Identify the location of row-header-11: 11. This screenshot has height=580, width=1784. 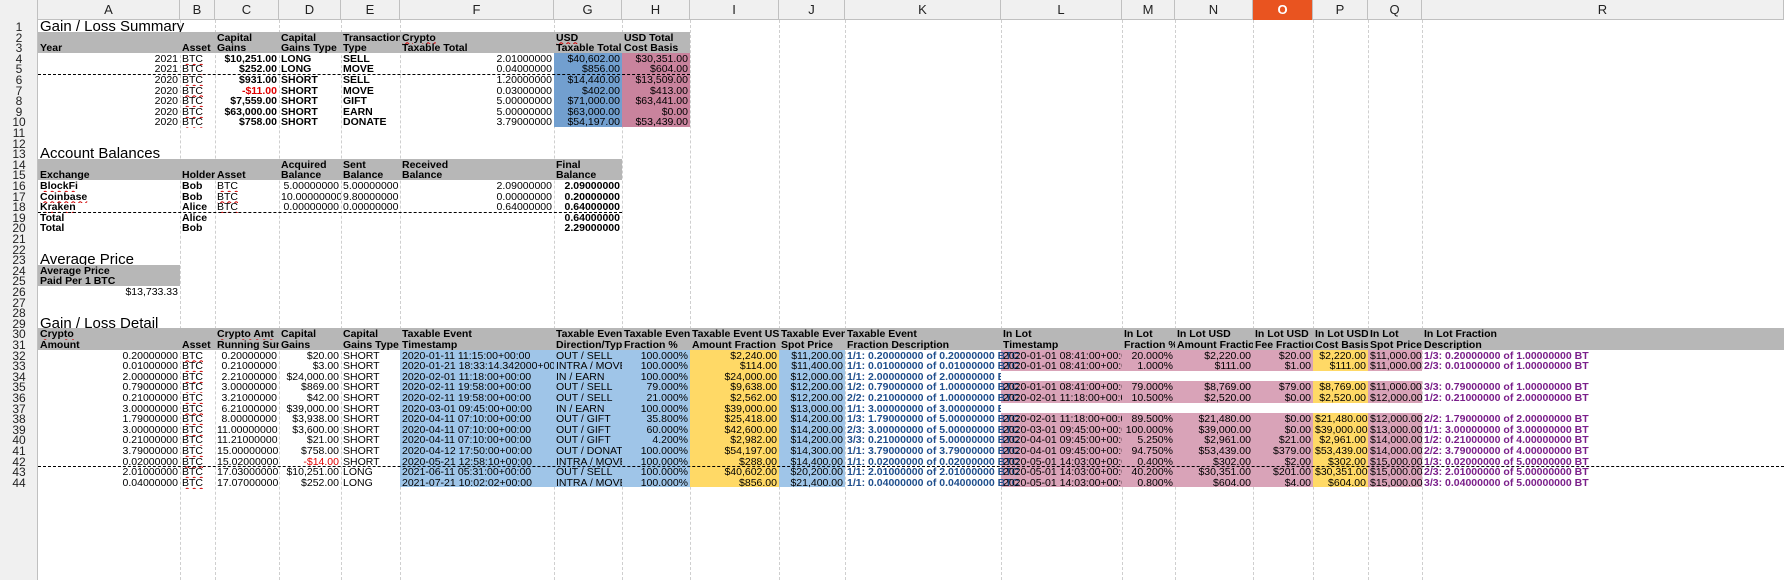
(19, 133).